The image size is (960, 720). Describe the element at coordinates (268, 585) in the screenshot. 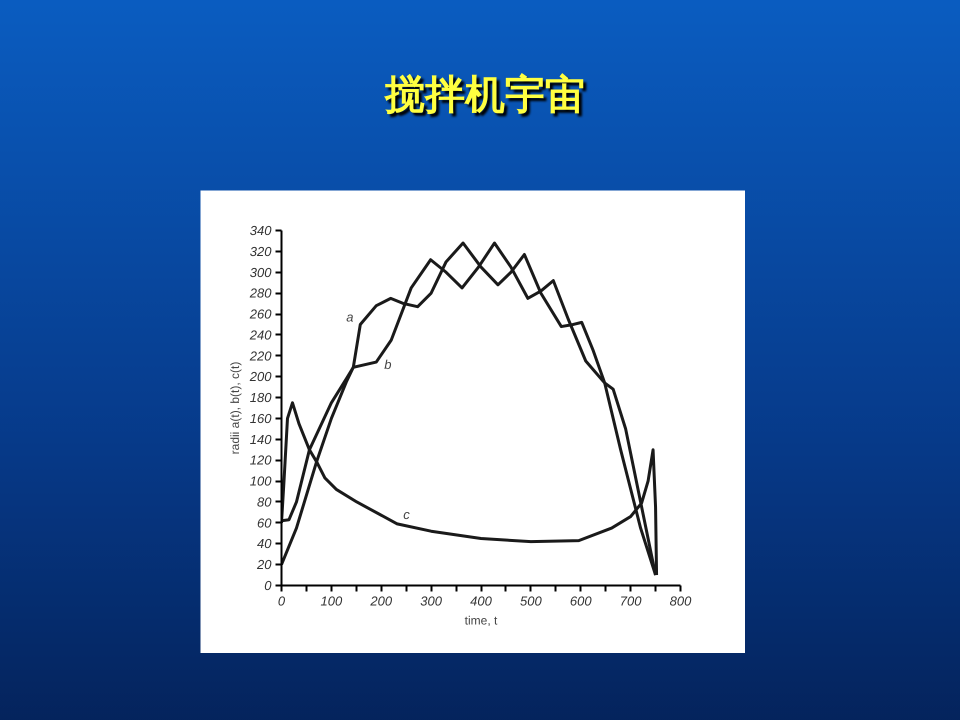

I see `y-tick-label: 0` at that location.